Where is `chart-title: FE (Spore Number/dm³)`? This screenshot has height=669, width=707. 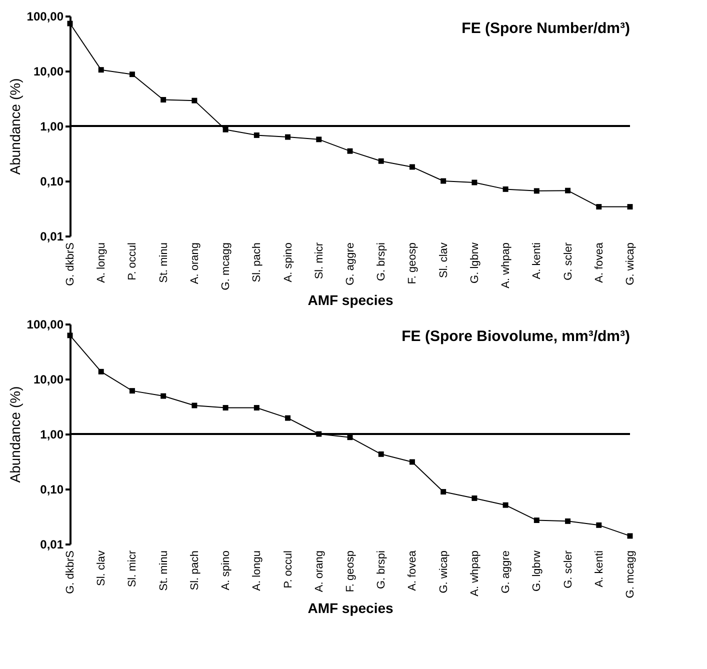 chart-title: FE (Spore Number/dm³) is located at coordinates (546, 28).